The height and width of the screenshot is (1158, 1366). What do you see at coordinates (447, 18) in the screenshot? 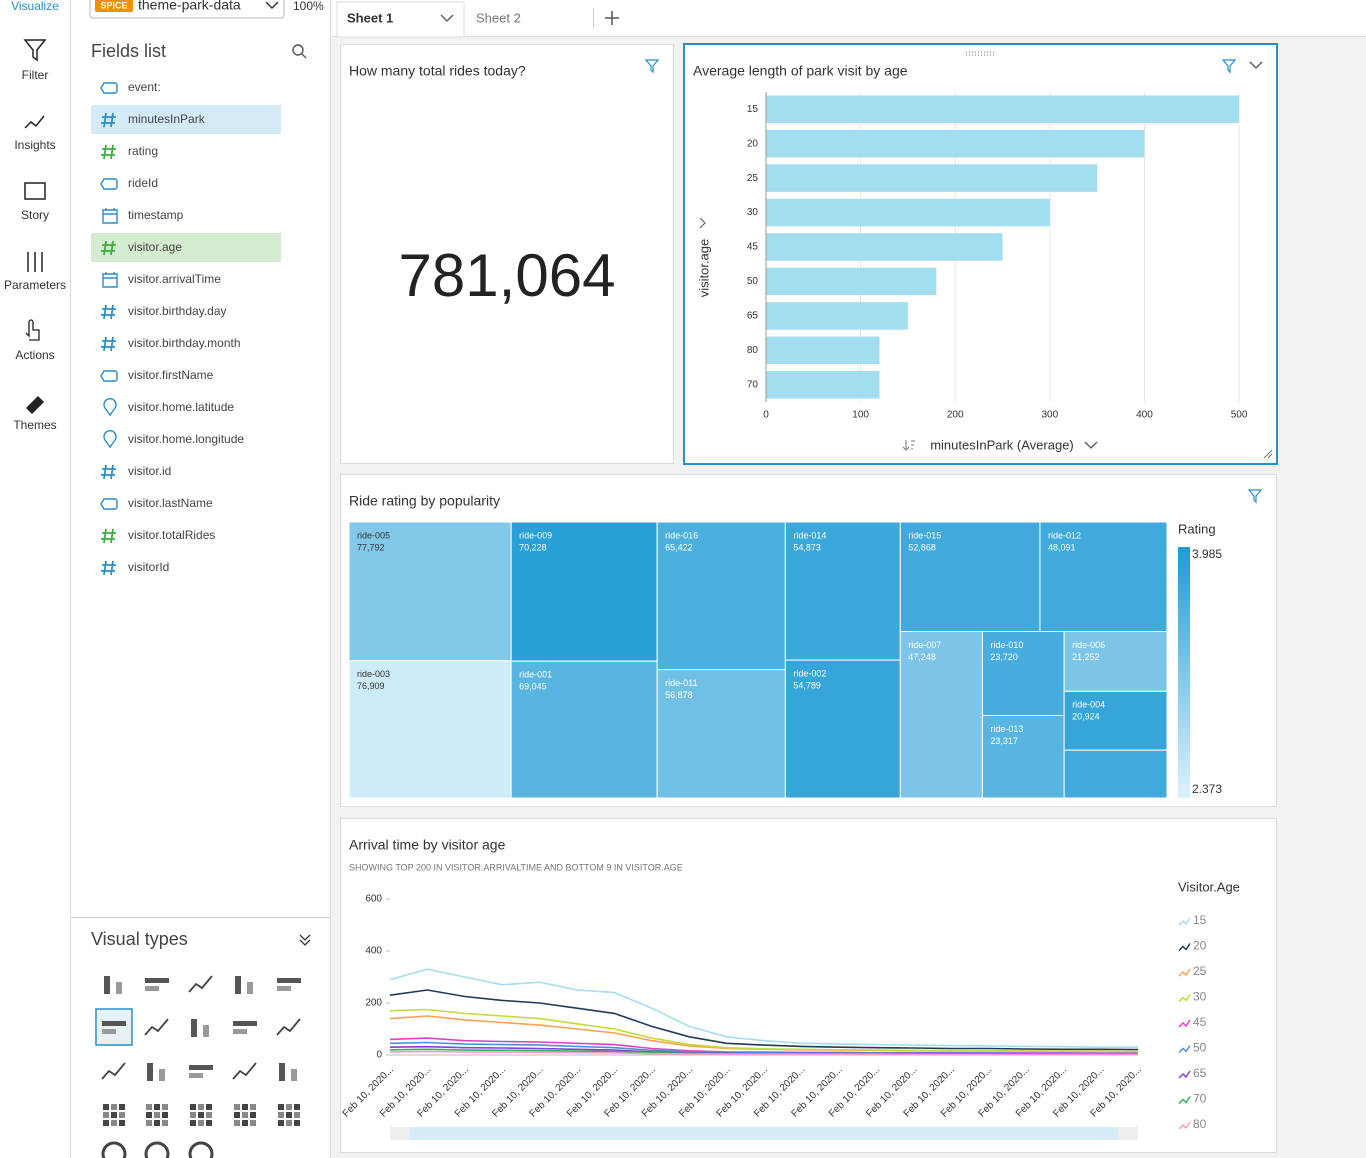
I see `tab-menu` at bounding box center [447, 18].